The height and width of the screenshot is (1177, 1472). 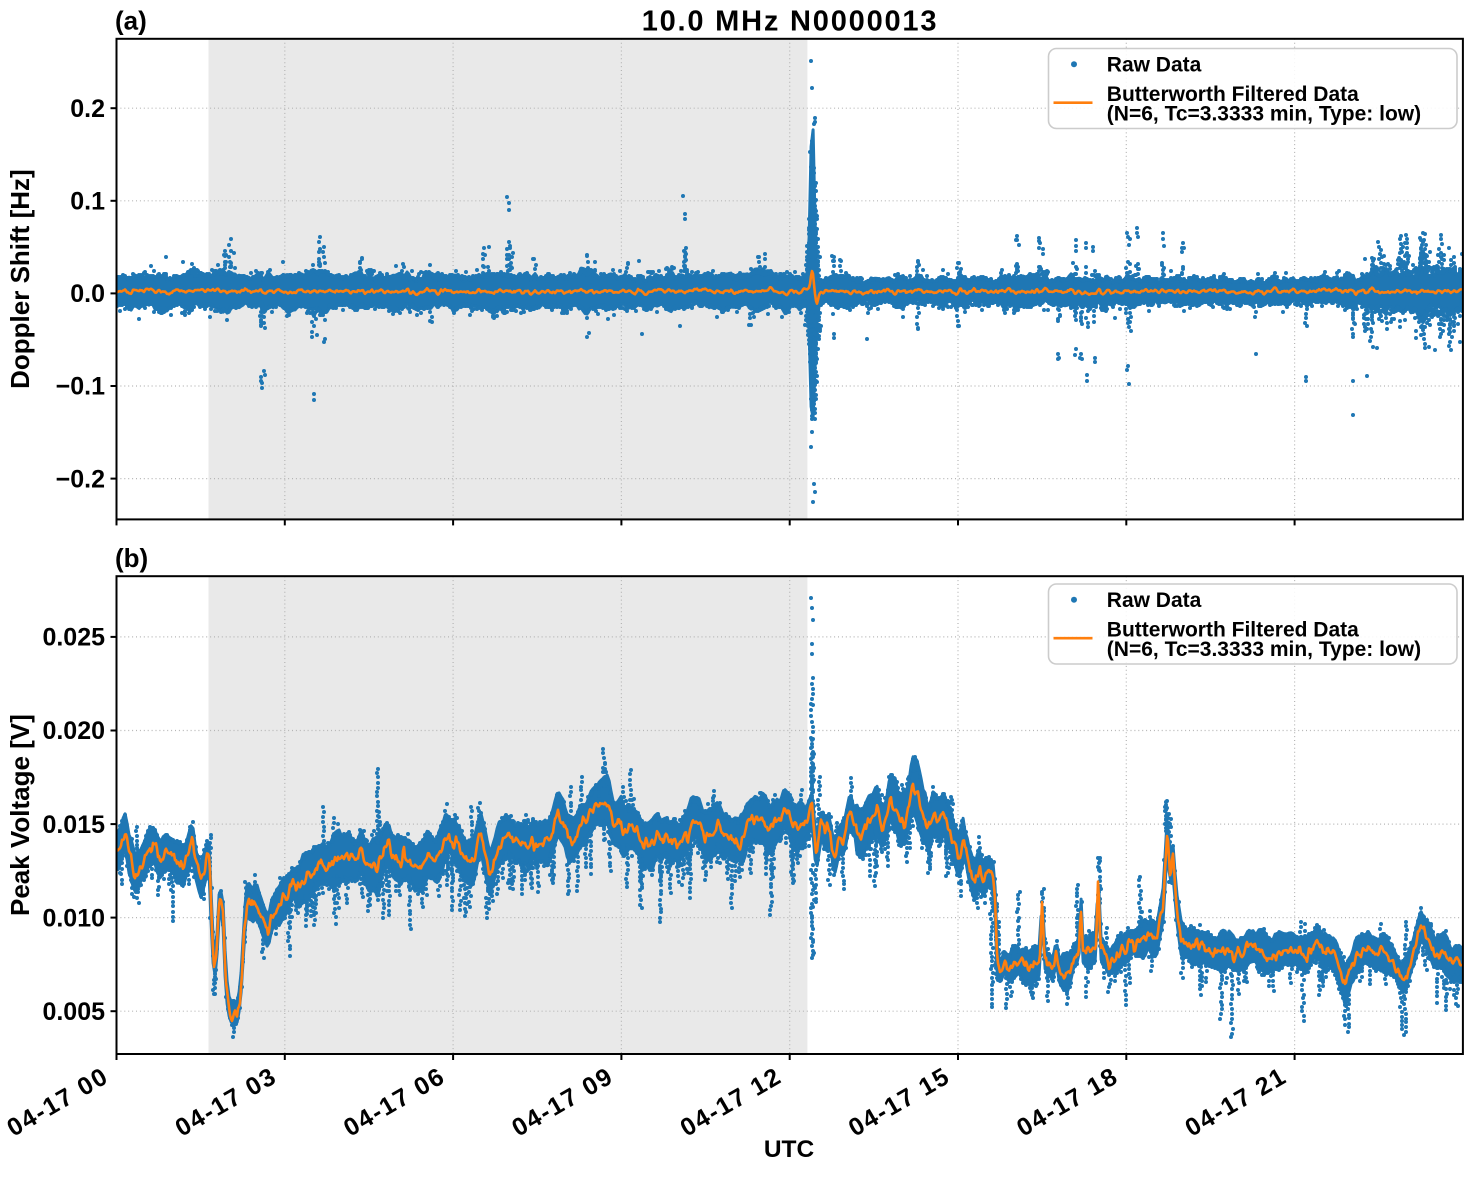 I want to click on svg-text: 0.010, so click(x=73, y=918).